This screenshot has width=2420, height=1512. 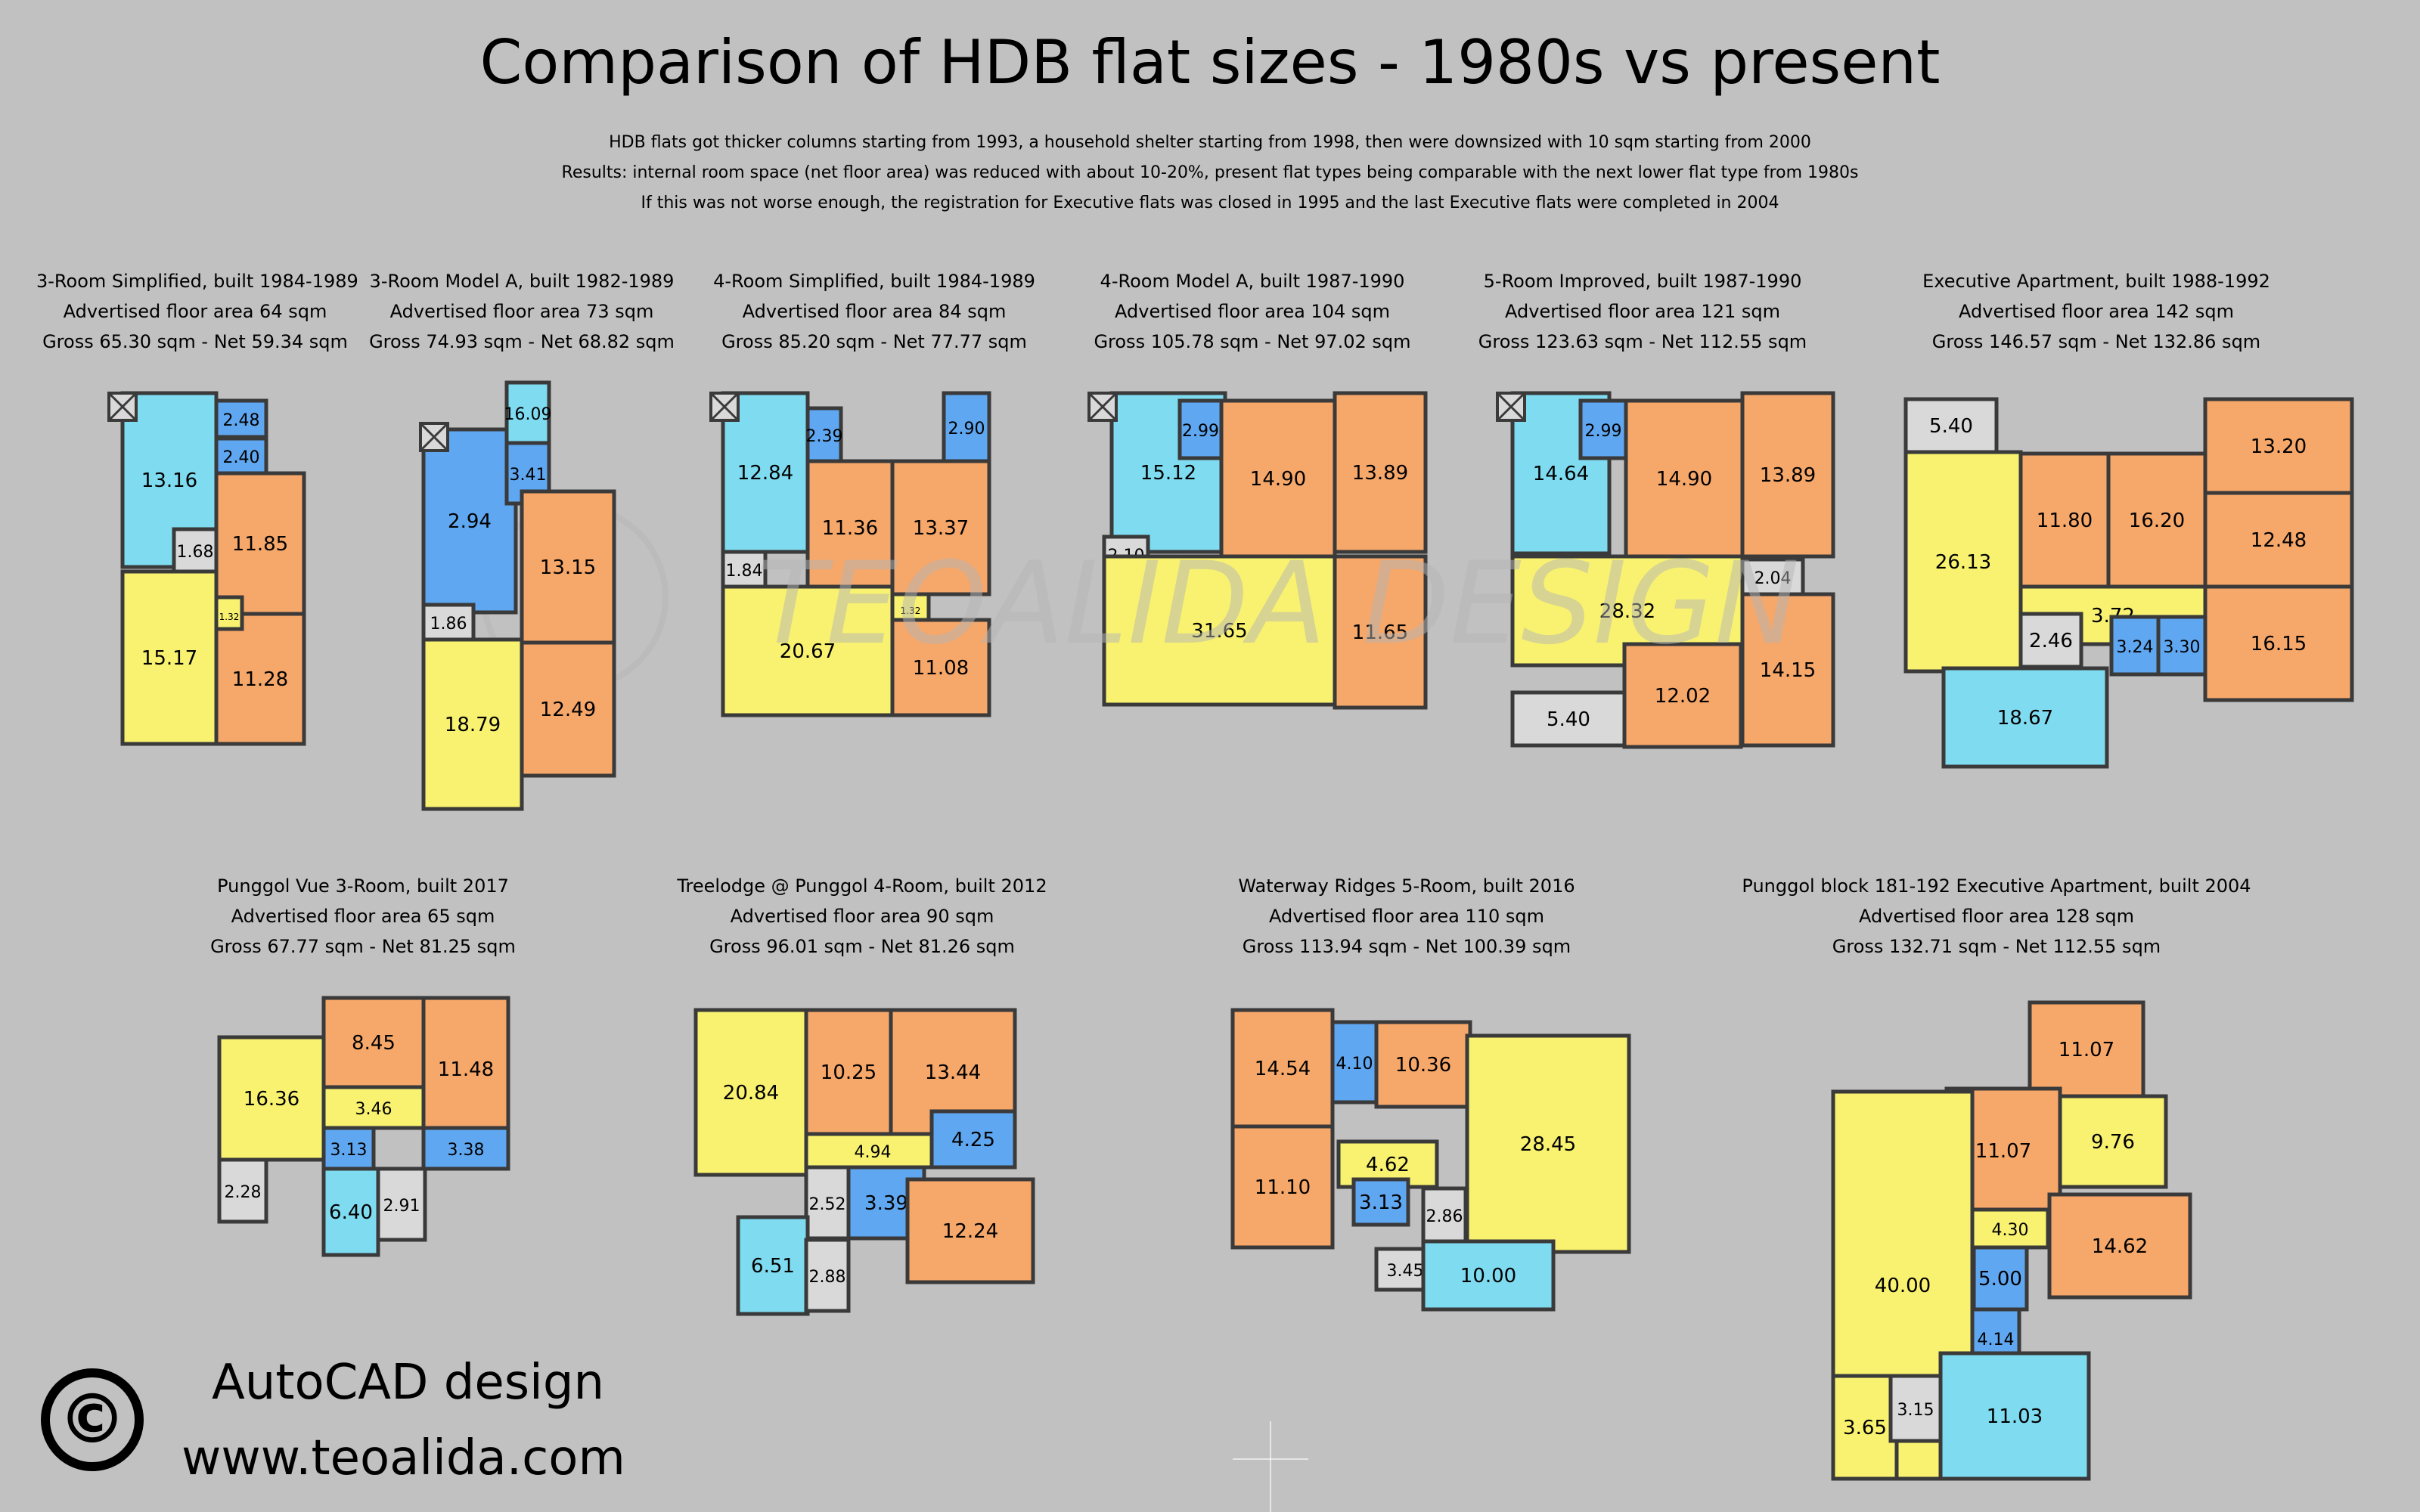 I want to click on plan-advertised: Advertised floor area 65 sqm, so click(x=363, y=916).